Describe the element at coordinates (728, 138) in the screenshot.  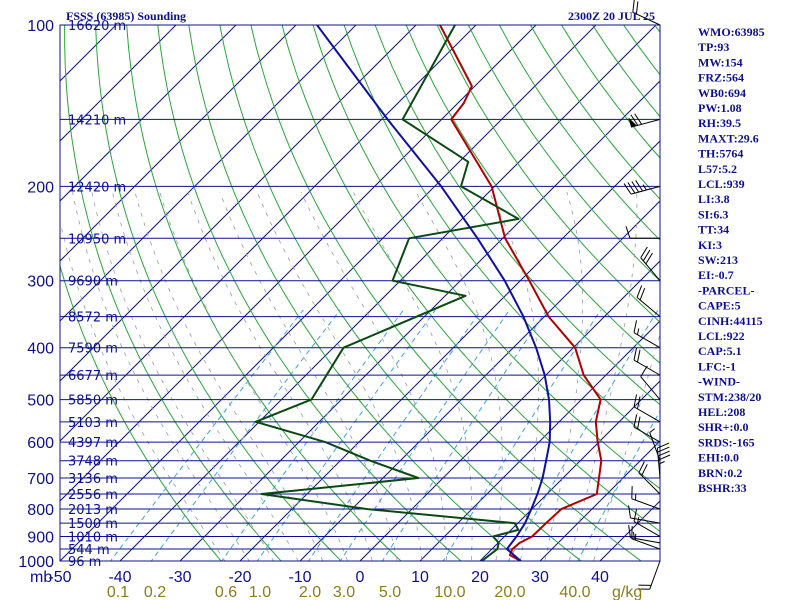
I see `stat-line: MAXT:29.6` at that location.